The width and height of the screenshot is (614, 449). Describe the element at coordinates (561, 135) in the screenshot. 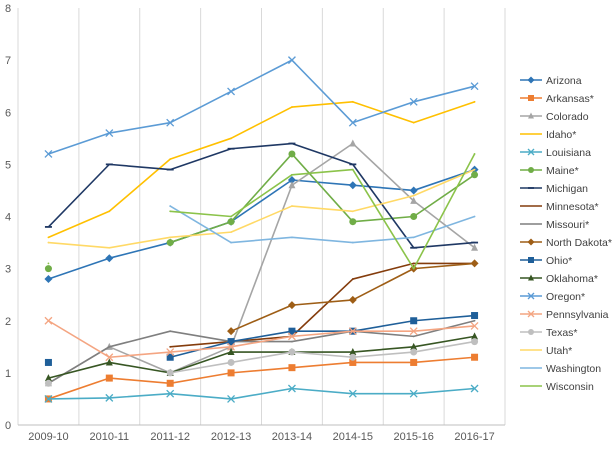

I see `legend-label: Idaho*` at that location.